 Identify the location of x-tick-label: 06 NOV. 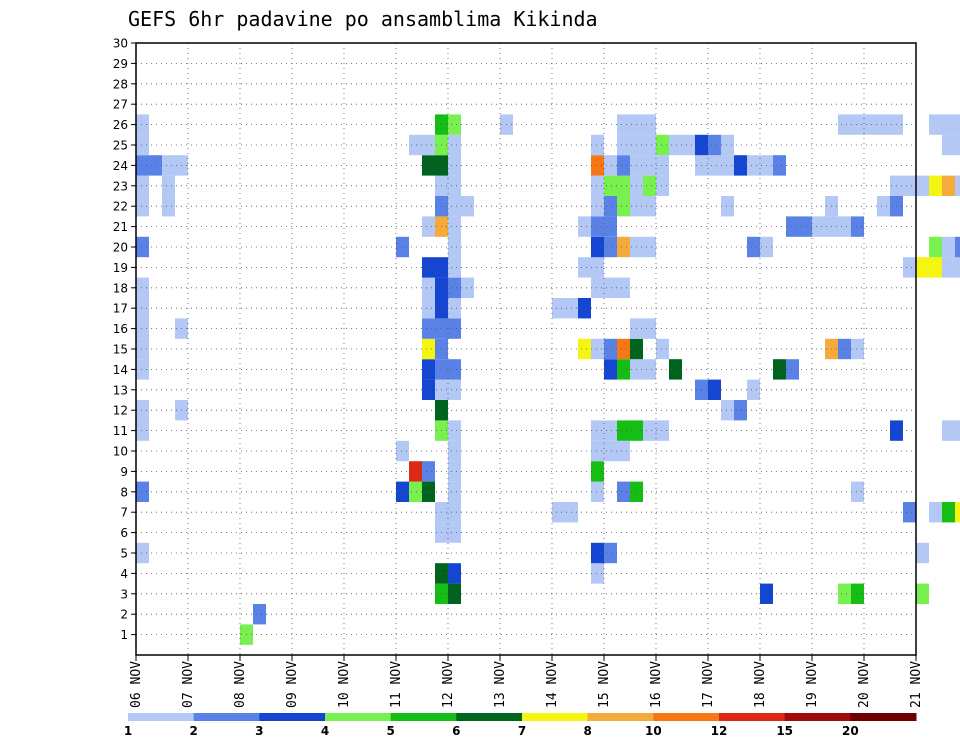
(136, 684).